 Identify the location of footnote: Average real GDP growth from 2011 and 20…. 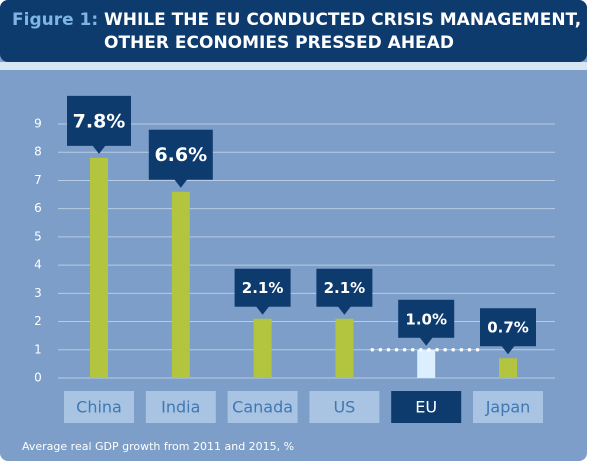
(158, 446).